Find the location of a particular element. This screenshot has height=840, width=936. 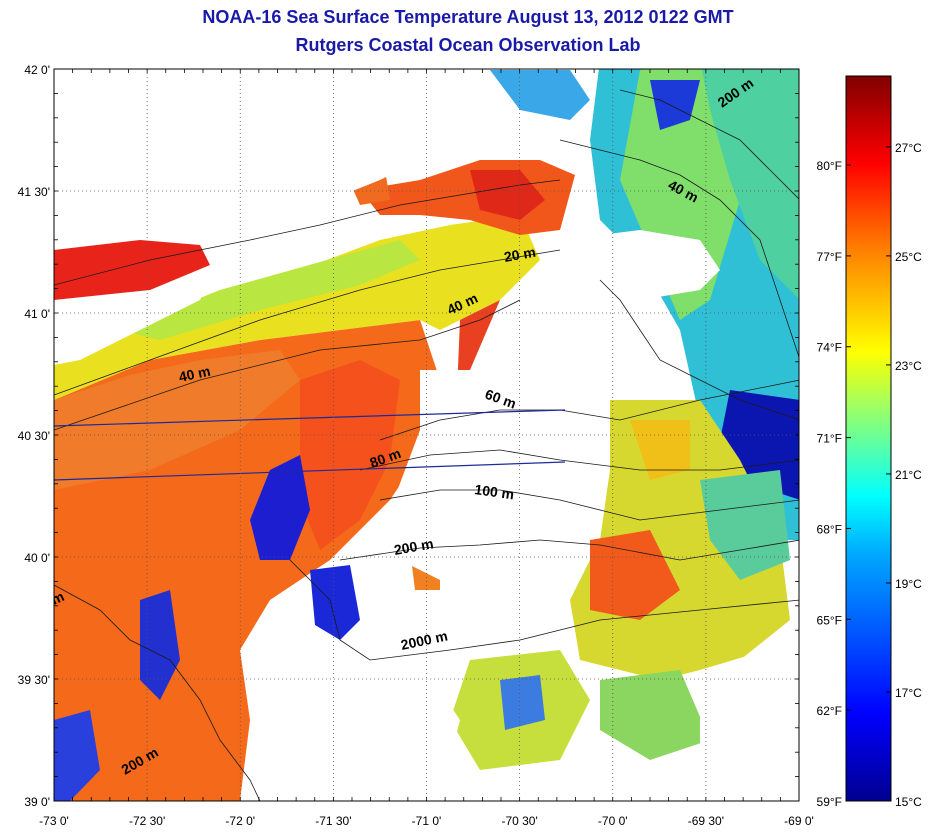

fahrenheit-tick-label: 68°F is located at coordinates (829, 529).